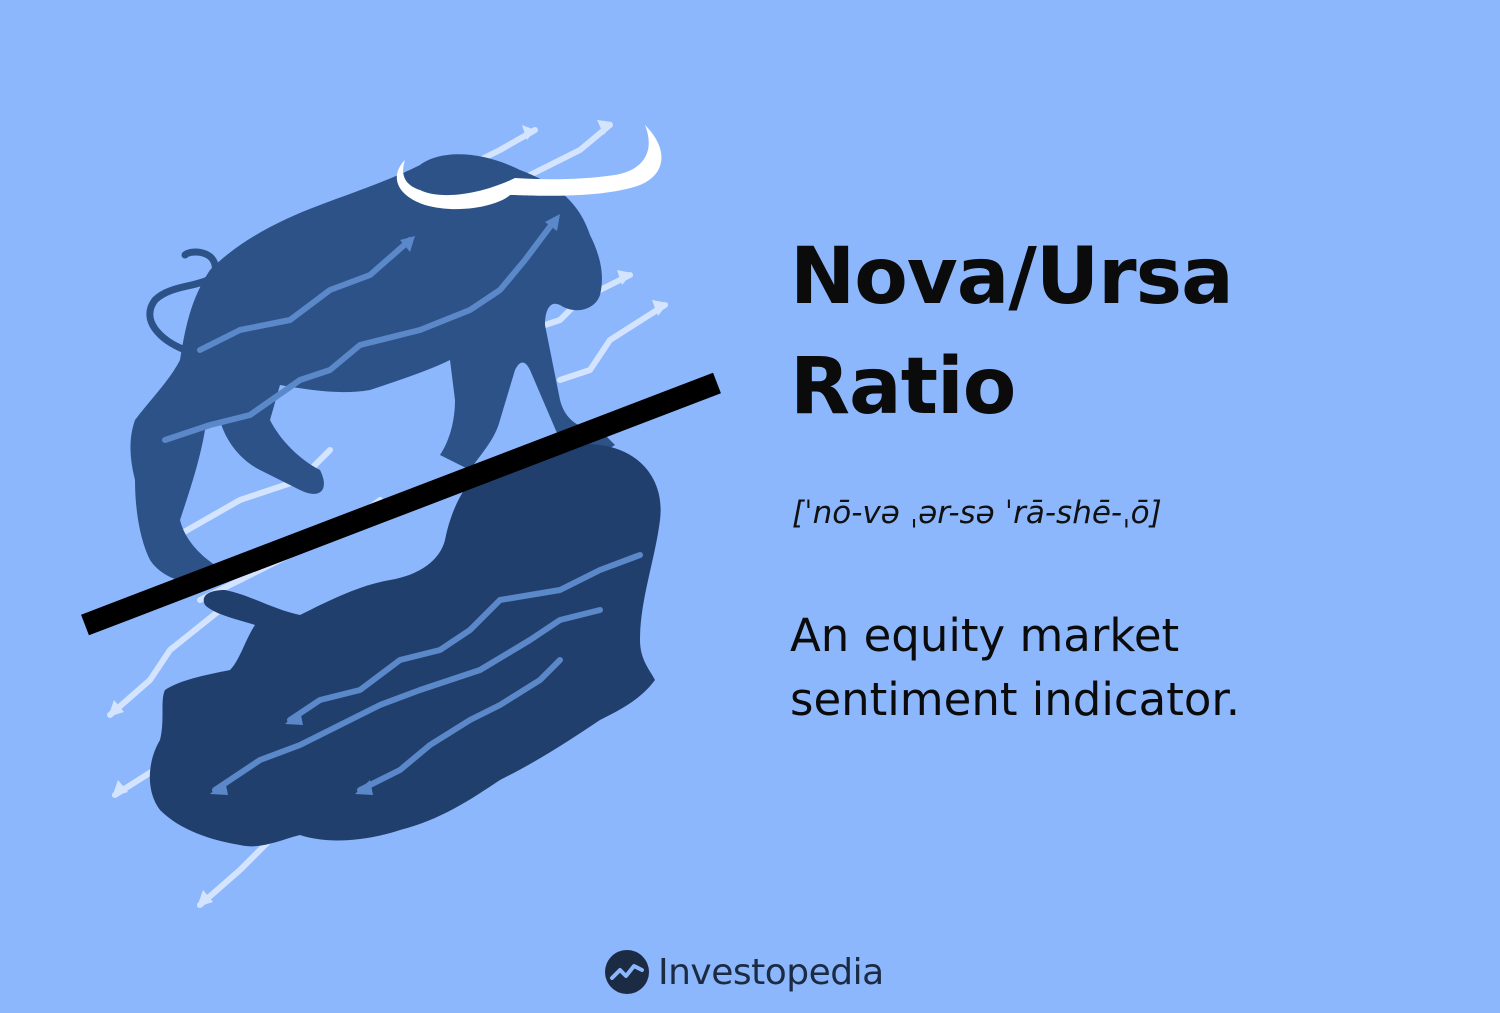 The image size is (1500, 1013). I want to click on bear-silhouette, so click(405, 645).